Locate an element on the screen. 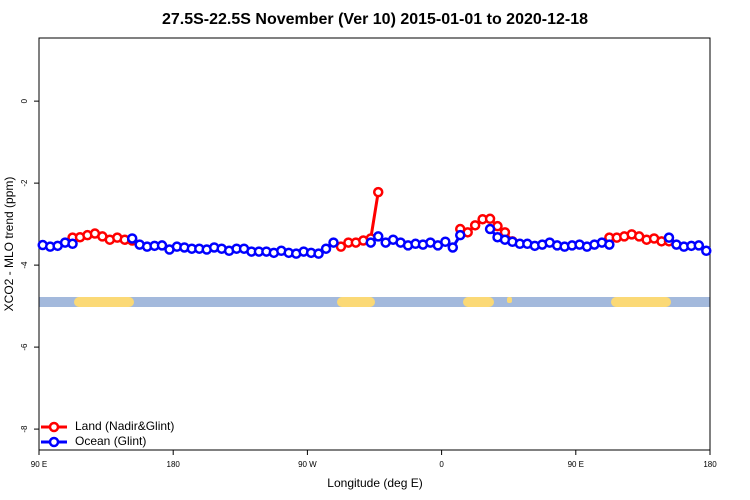 This screenshot has width=750, height=500. land-ocean-band is located at coordinates (374, 302).